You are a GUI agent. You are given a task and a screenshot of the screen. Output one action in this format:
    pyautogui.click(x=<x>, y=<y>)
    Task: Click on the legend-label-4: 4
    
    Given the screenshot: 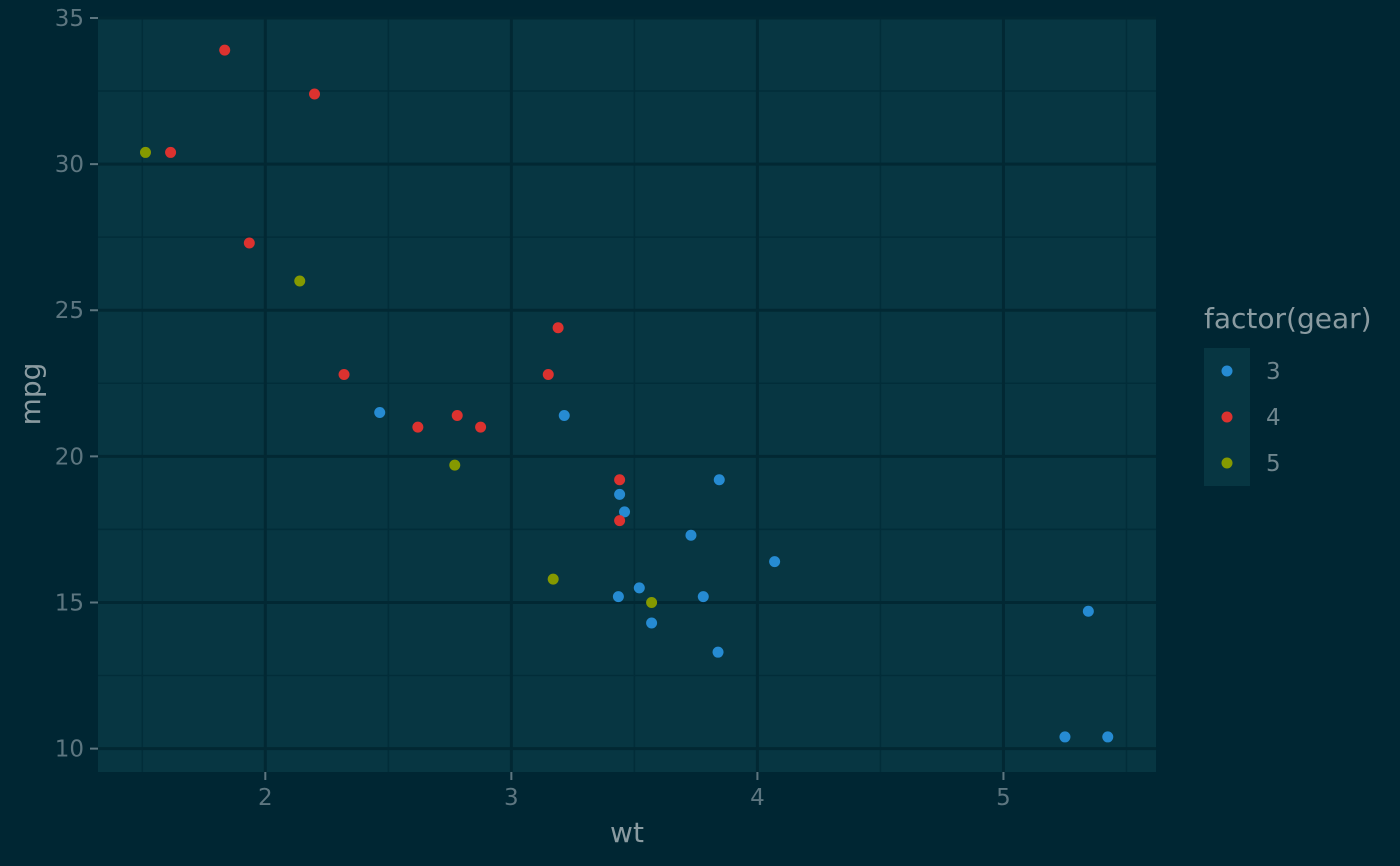 What is the action you would take?
    pyautogui.click(x=1273, y=418)
    